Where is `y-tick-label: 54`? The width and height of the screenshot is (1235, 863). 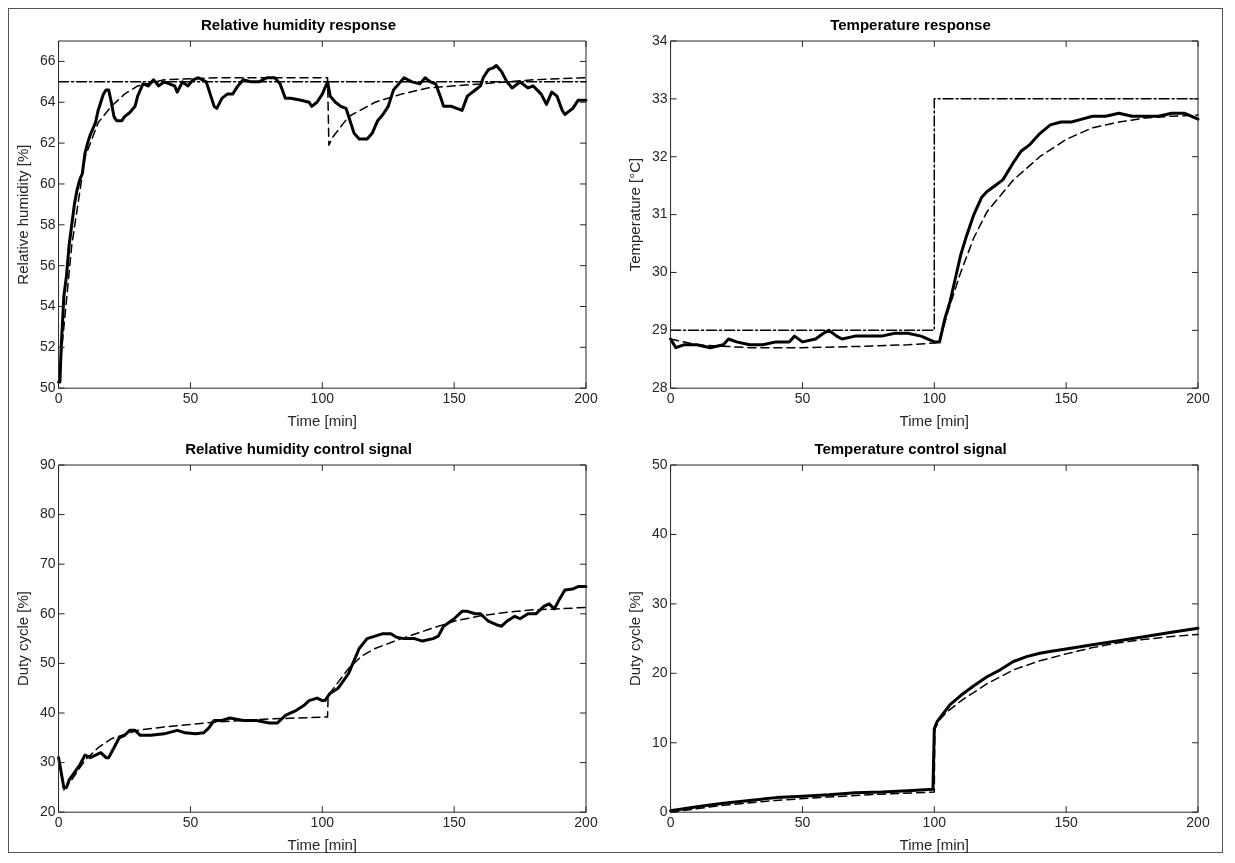 y-tick-label: 54 is located at coordinates (47, 305).